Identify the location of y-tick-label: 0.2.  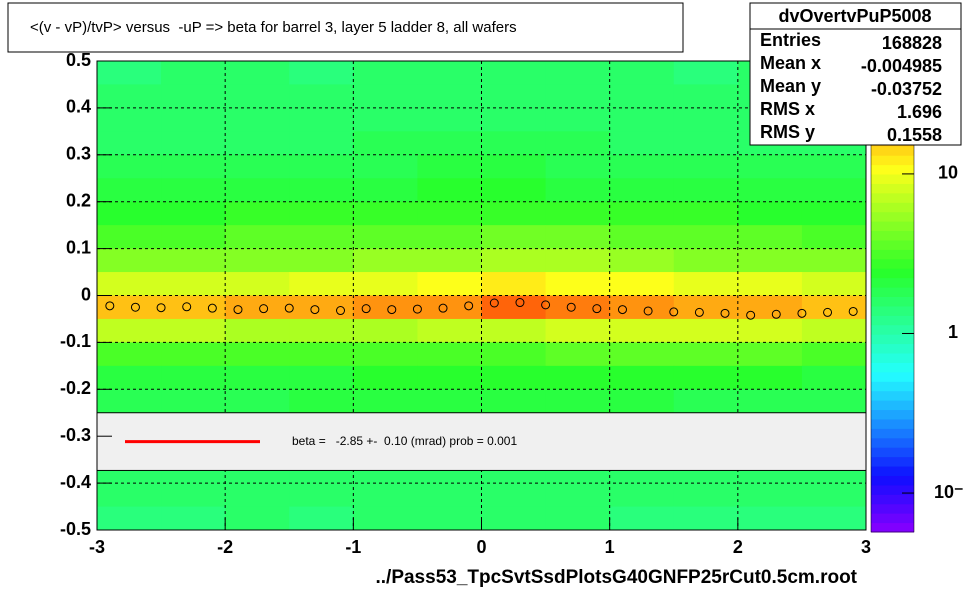
(78, 200).